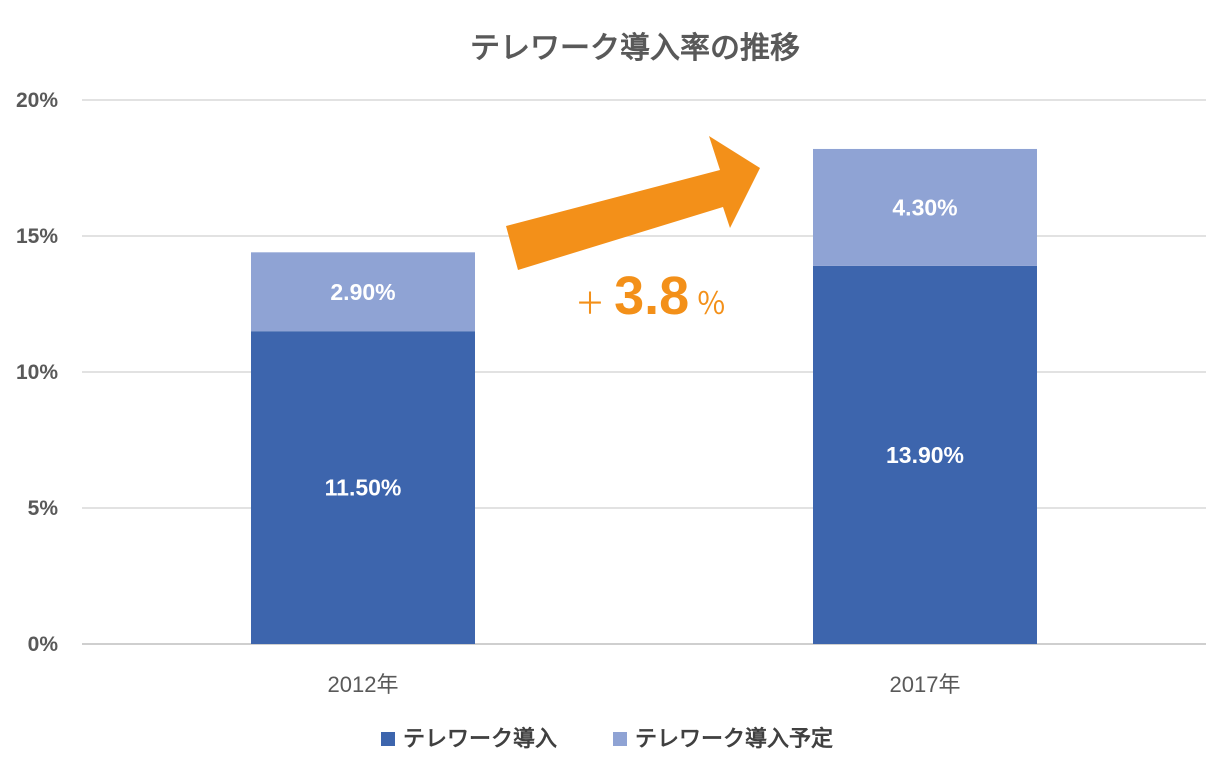 The width and height of the screenshot is (1229, 773). I want to click on y-tick-label: 10%, so click(37, 372).